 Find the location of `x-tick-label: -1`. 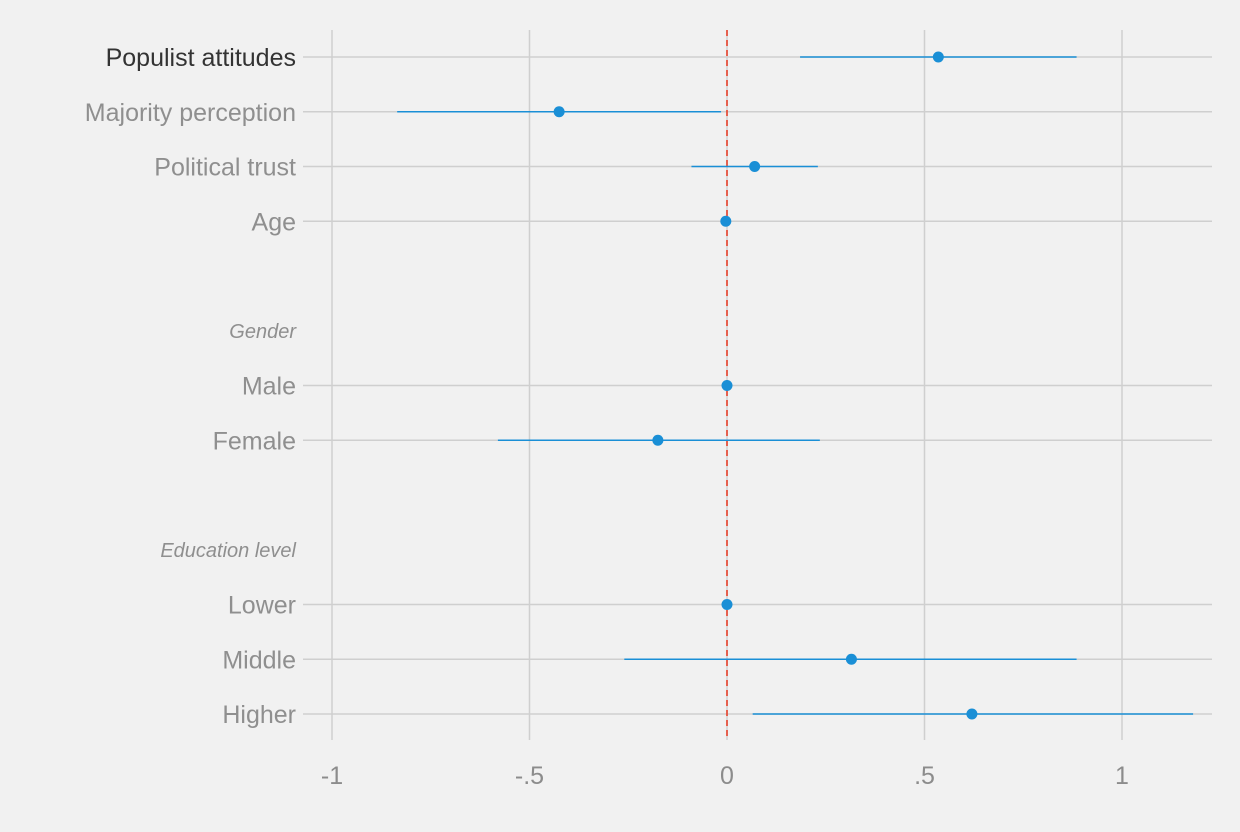

x-tick-label: -1 is located at coordinates (332, 776).